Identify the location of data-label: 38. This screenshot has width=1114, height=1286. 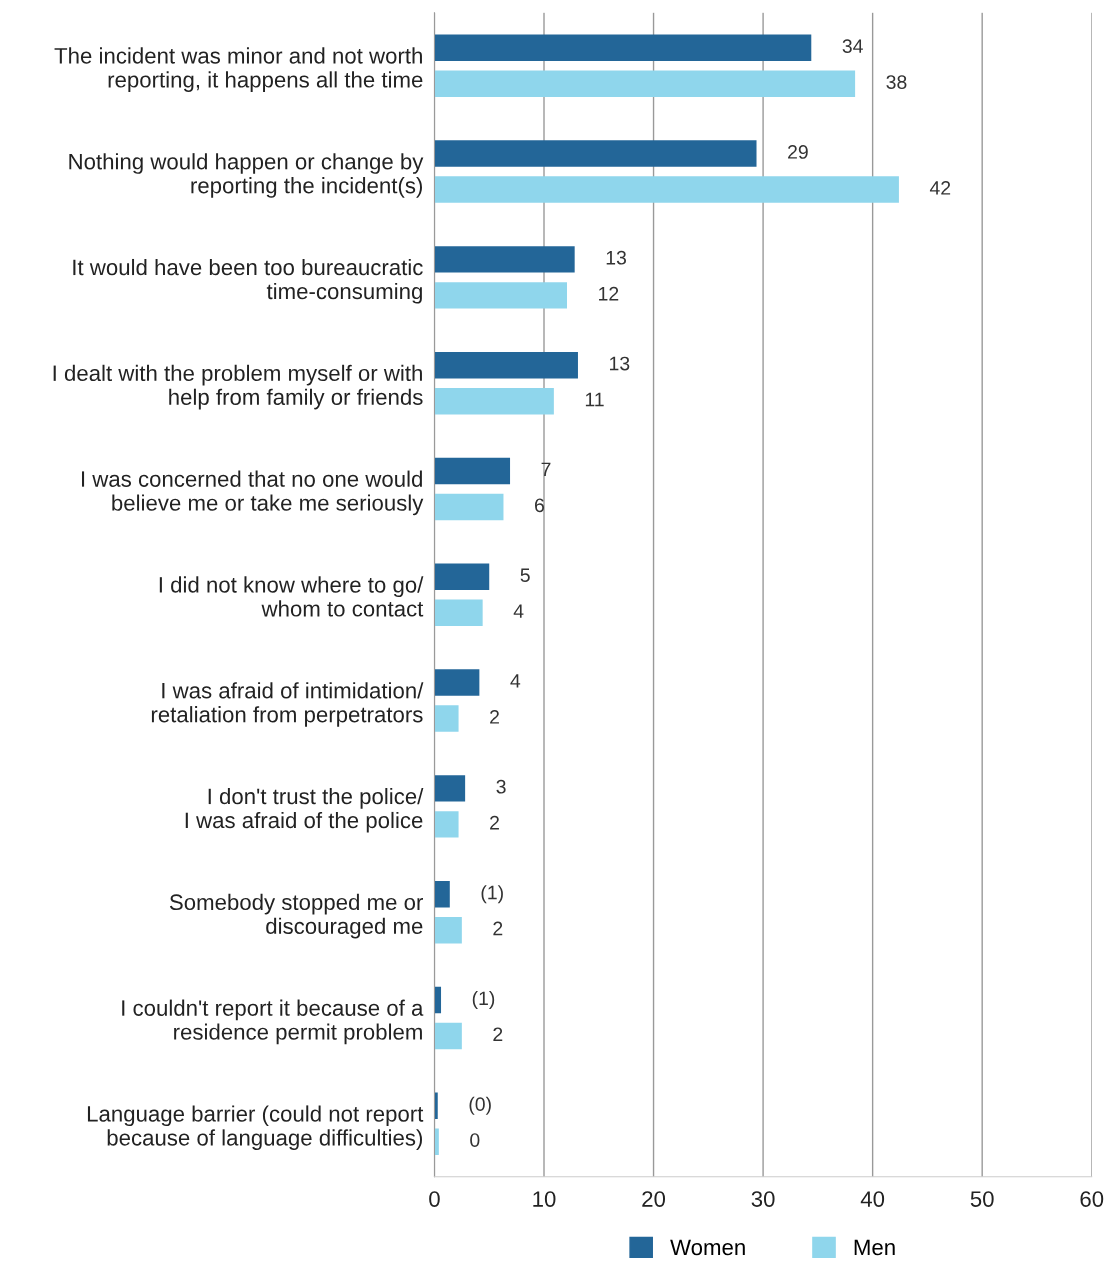
(896, 82).